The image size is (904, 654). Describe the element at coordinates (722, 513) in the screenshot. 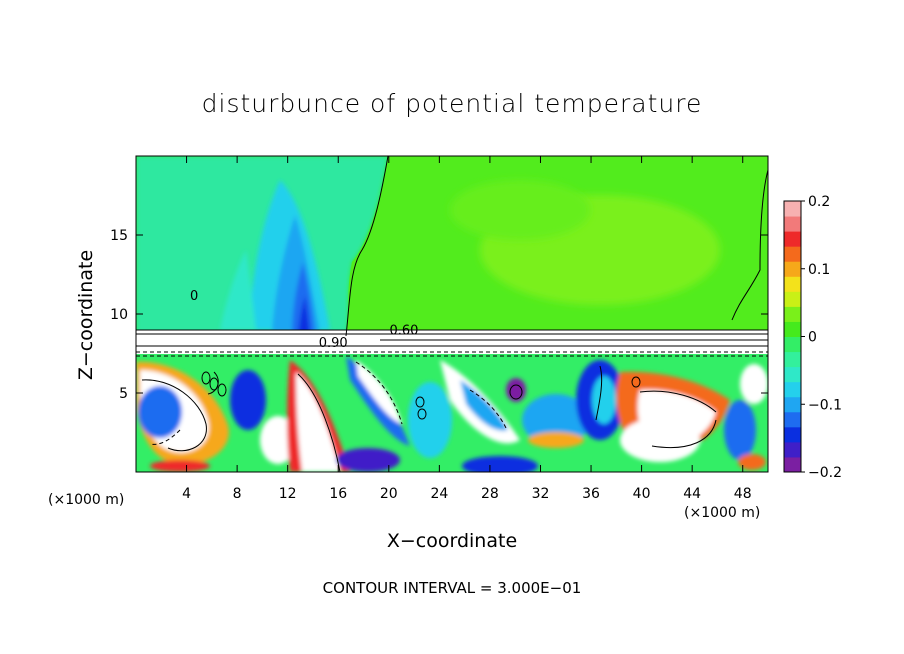

I see `x-unit-right: (×1000 m)` at that location.